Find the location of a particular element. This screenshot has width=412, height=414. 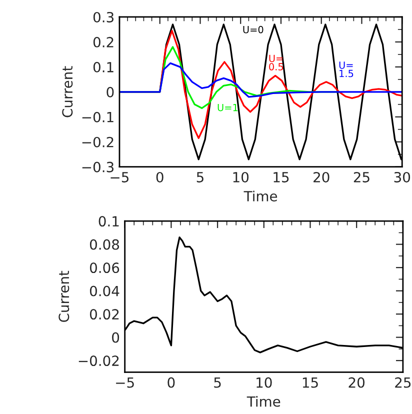

y-tick-label: −0.3 is located at coordinates (98, 167).